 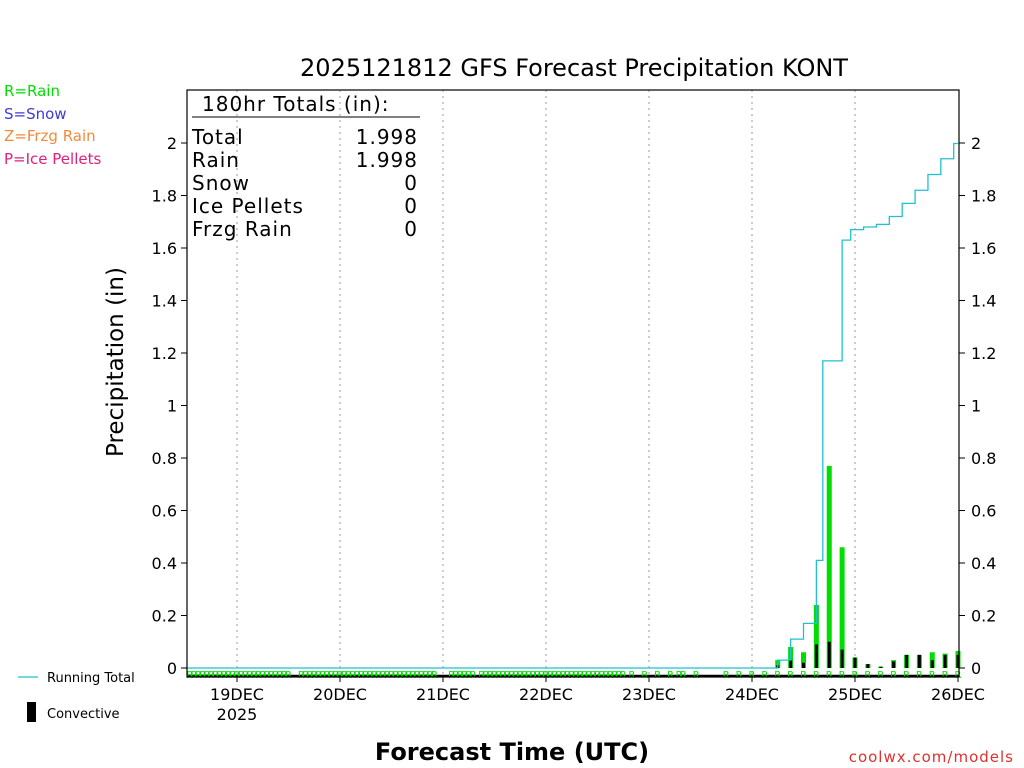 I want to click on site-credit: coolwx.com/models, so click(x=931, y=757).